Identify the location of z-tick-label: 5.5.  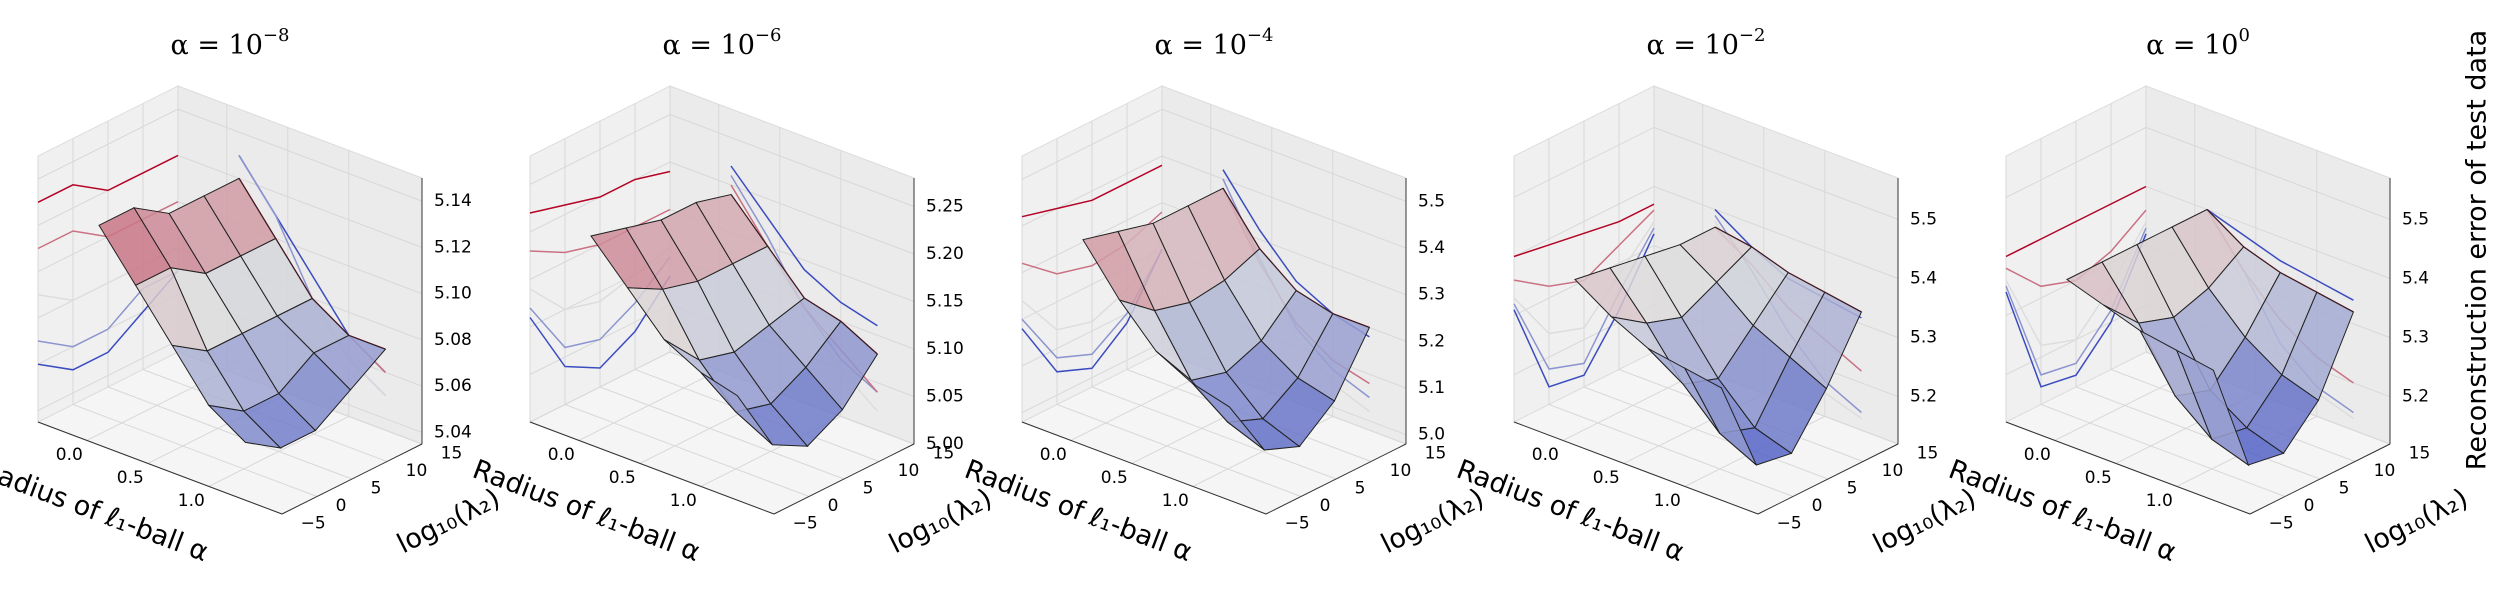
(1431, 201).